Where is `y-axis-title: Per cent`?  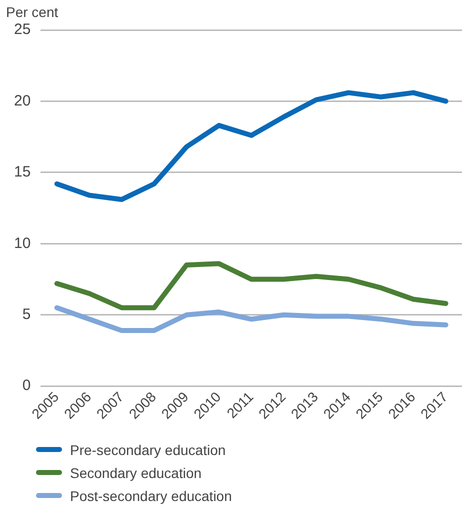
y-axis-title: Per cent is located at coordinates (32, 12).